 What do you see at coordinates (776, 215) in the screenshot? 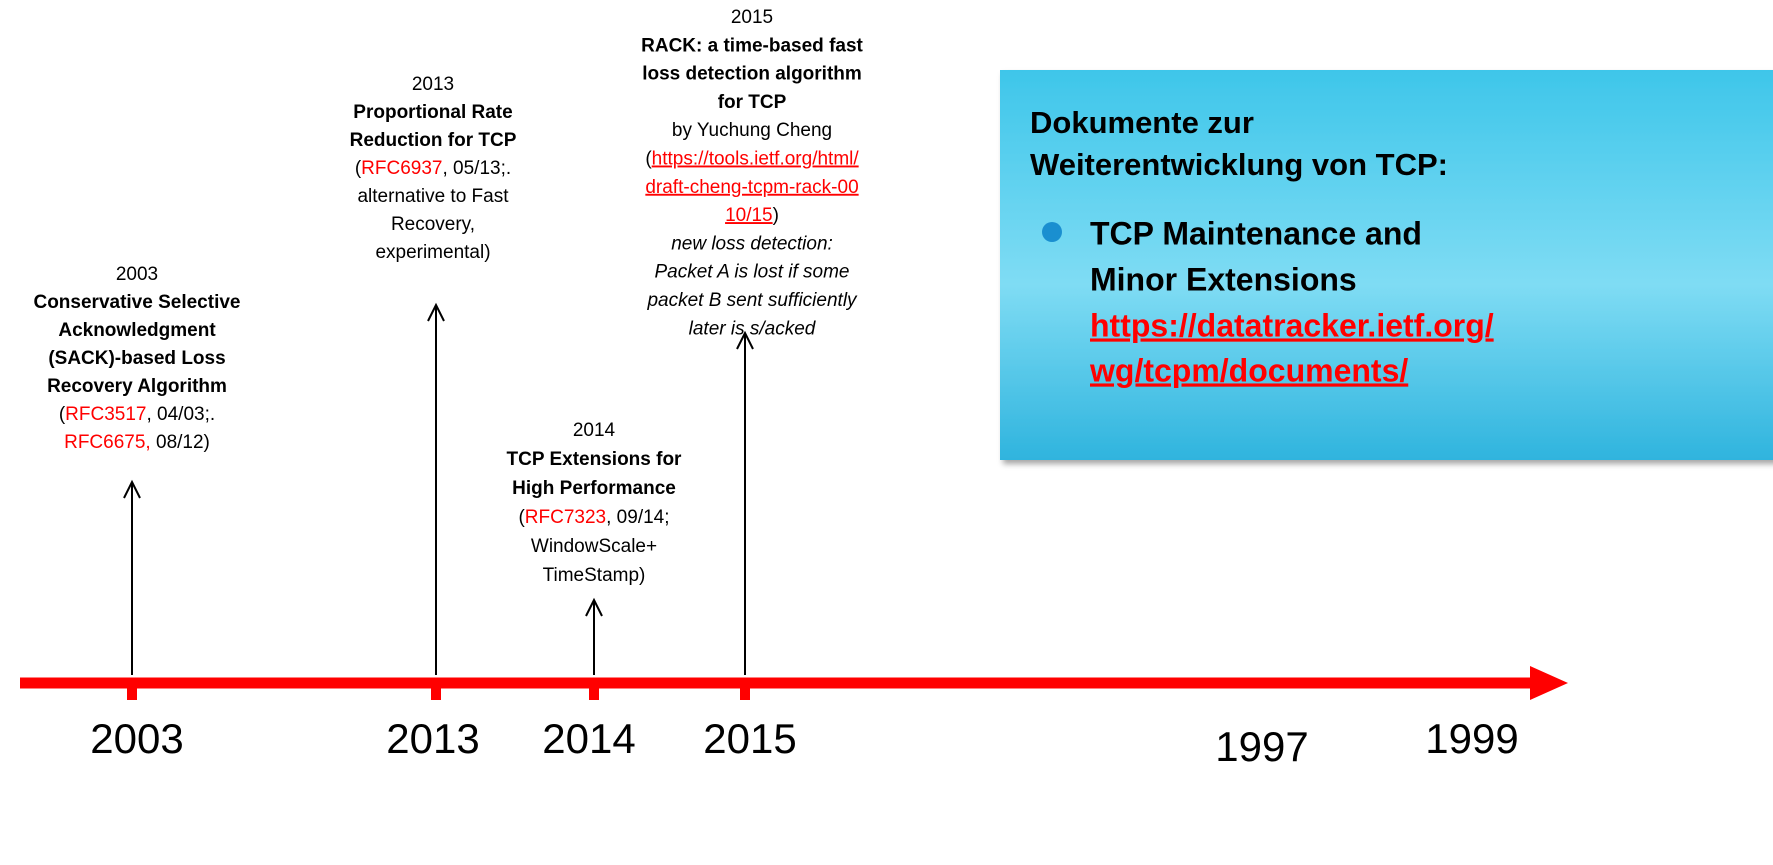
I see `event-text: )` at bounding box center [776, 215].